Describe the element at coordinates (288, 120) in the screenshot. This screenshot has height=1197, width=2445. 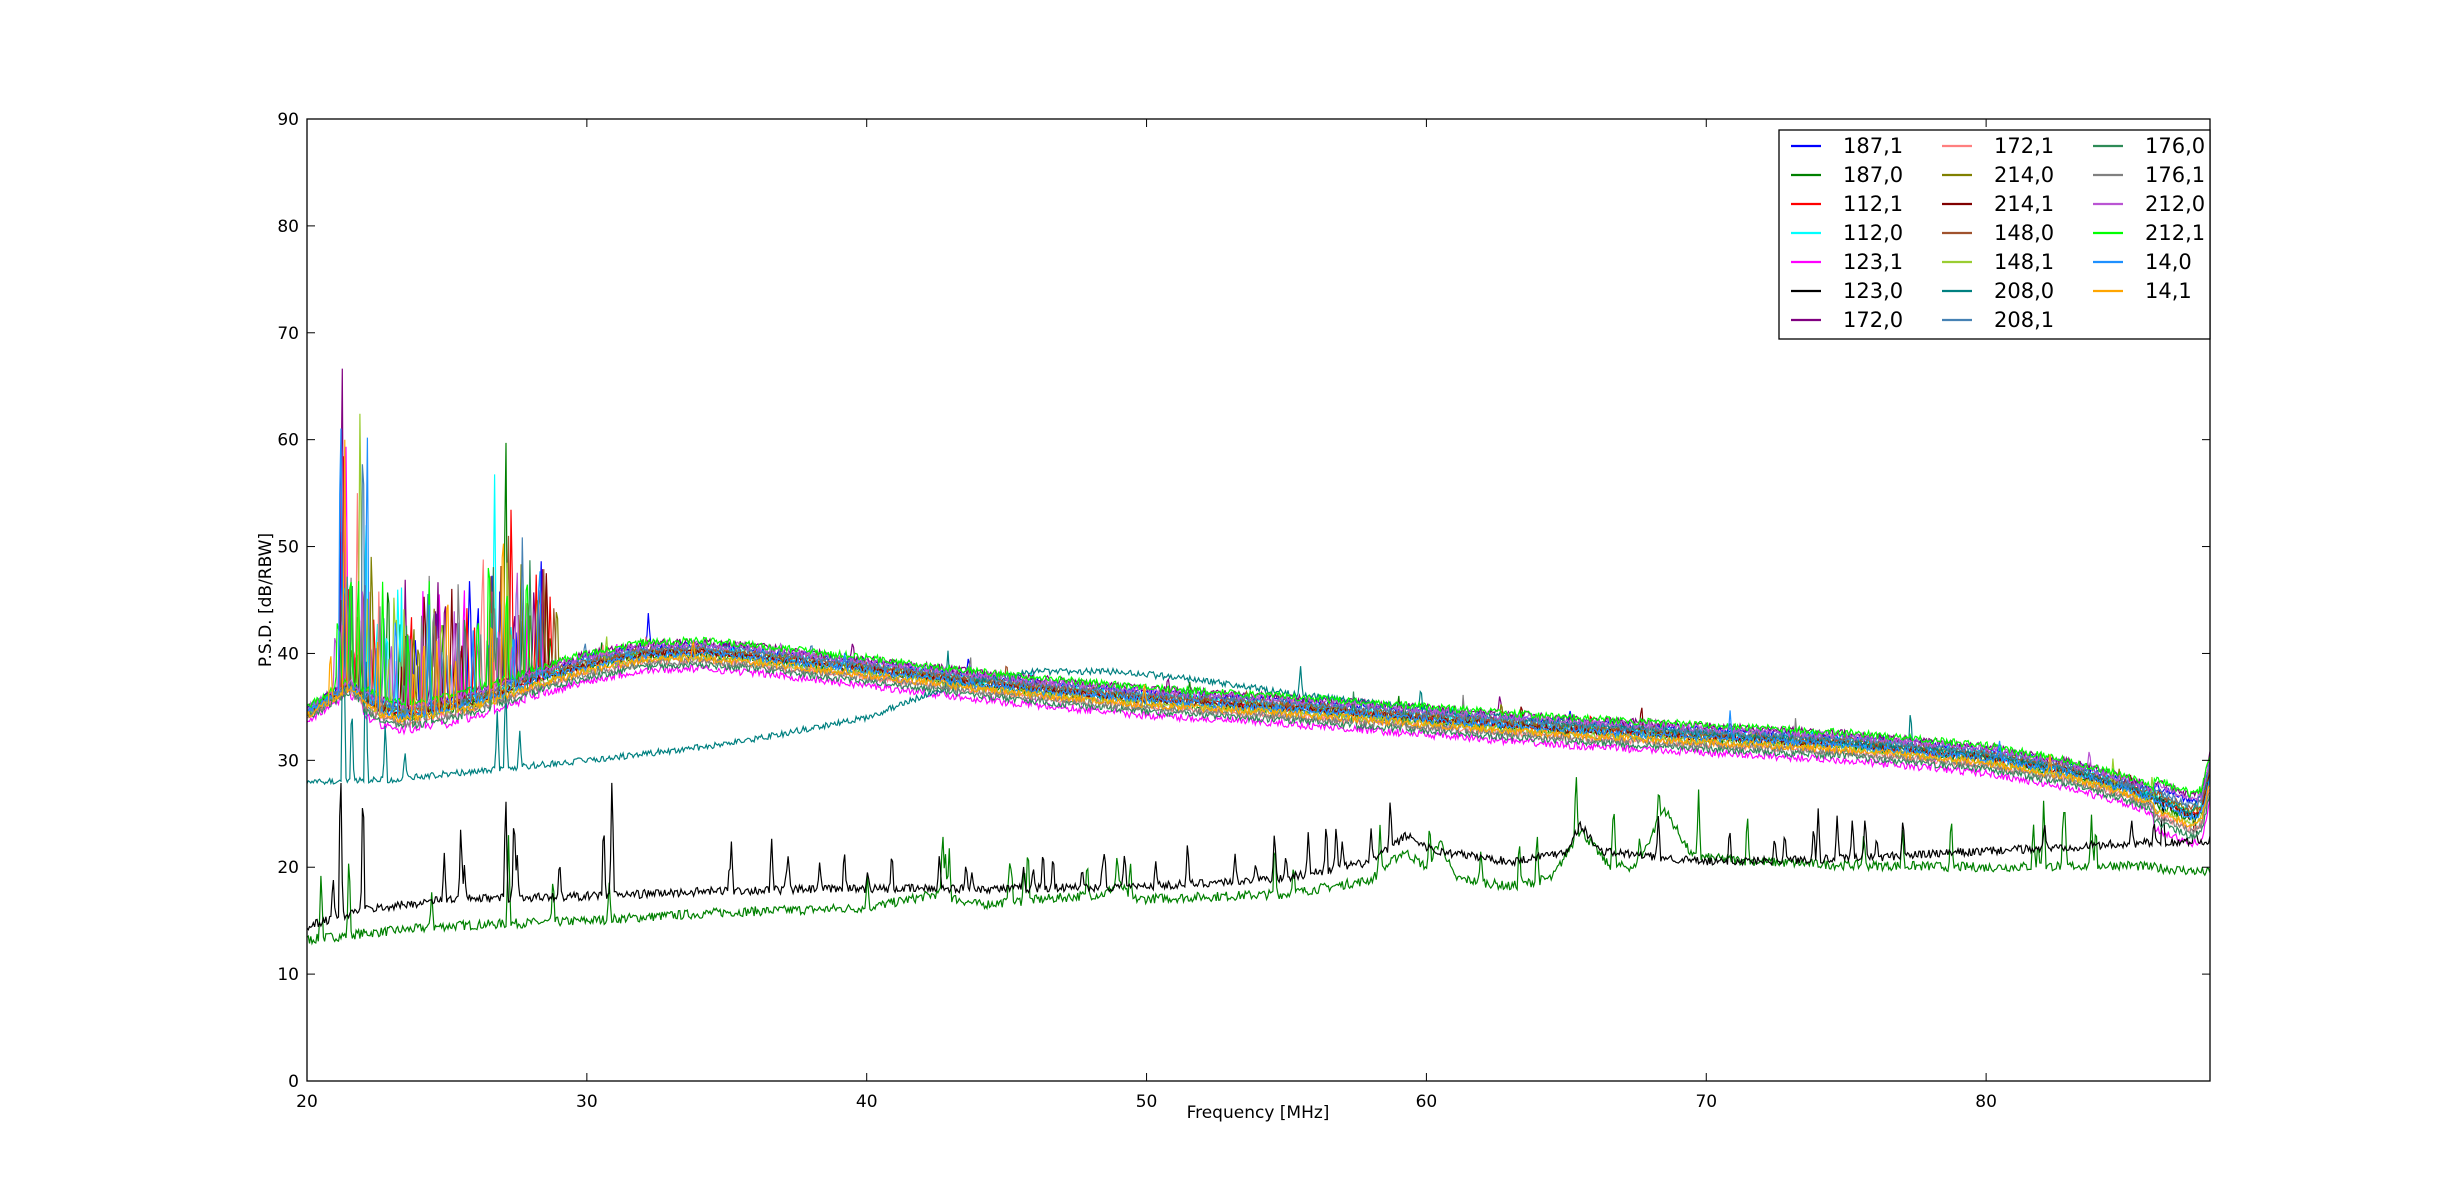
I see `y-tick-label: 90` at that location.